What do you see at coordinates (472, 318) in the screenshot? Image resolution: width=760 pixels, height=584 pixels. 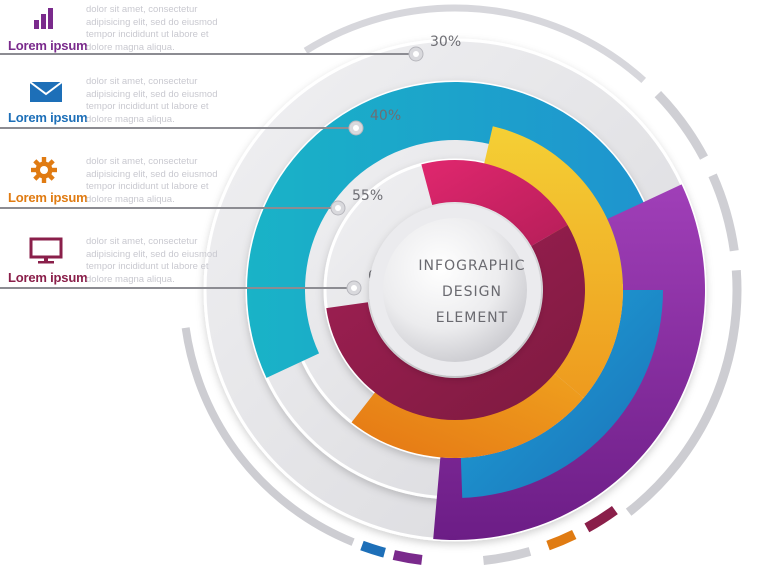 I see `center-text-line-3: ELEMENT` at bounding box center [472, 318].